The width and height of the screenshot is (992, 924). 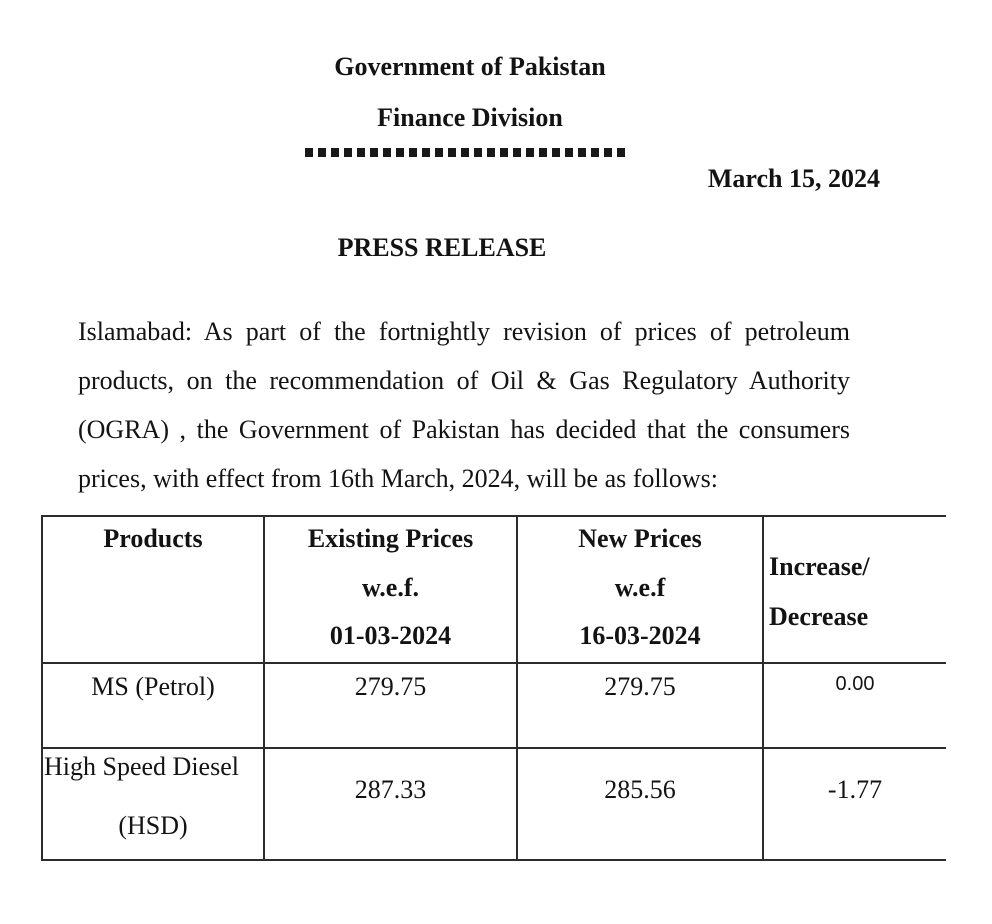 What do you see at coordinates (390, 635) in the screenshot?
I see `existing-prices-date: 01-03-2024` at bounding box center [390, 635].